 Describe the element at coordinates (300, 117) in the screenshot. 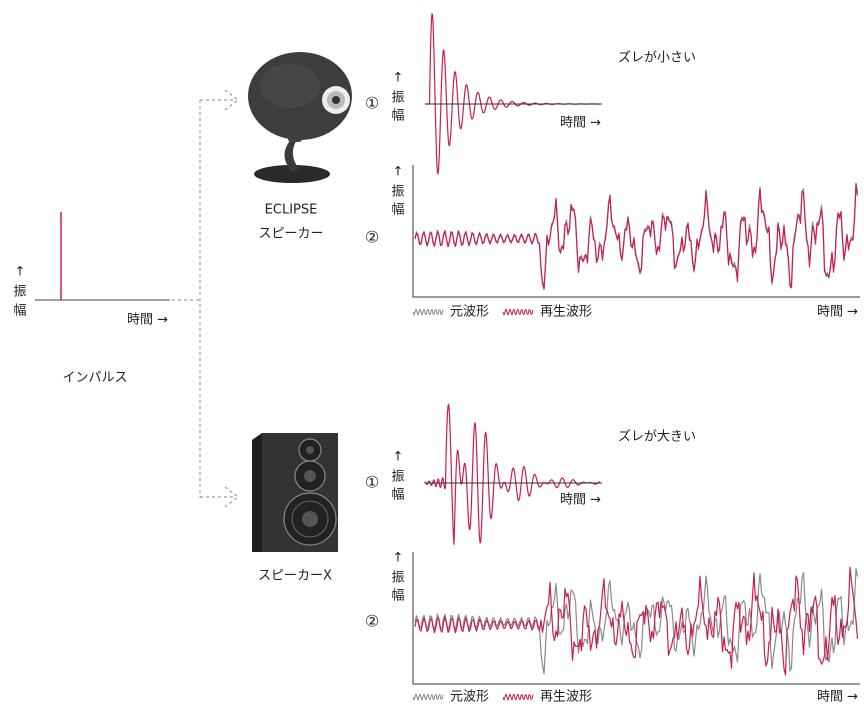

I see `eclipse-speaker-icon` at that location.